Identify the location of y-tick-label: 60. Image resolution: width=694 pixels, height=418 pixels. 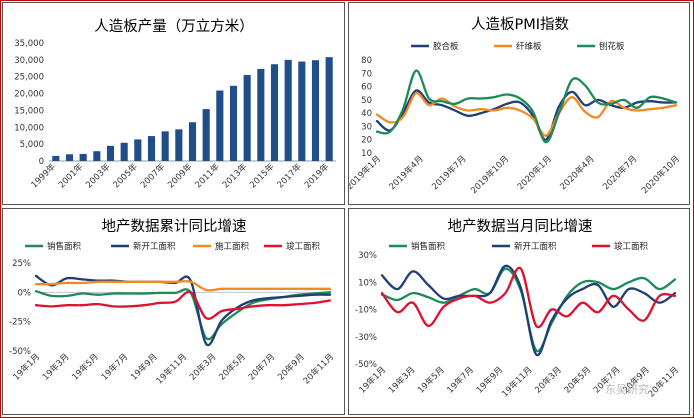
(366, 88).